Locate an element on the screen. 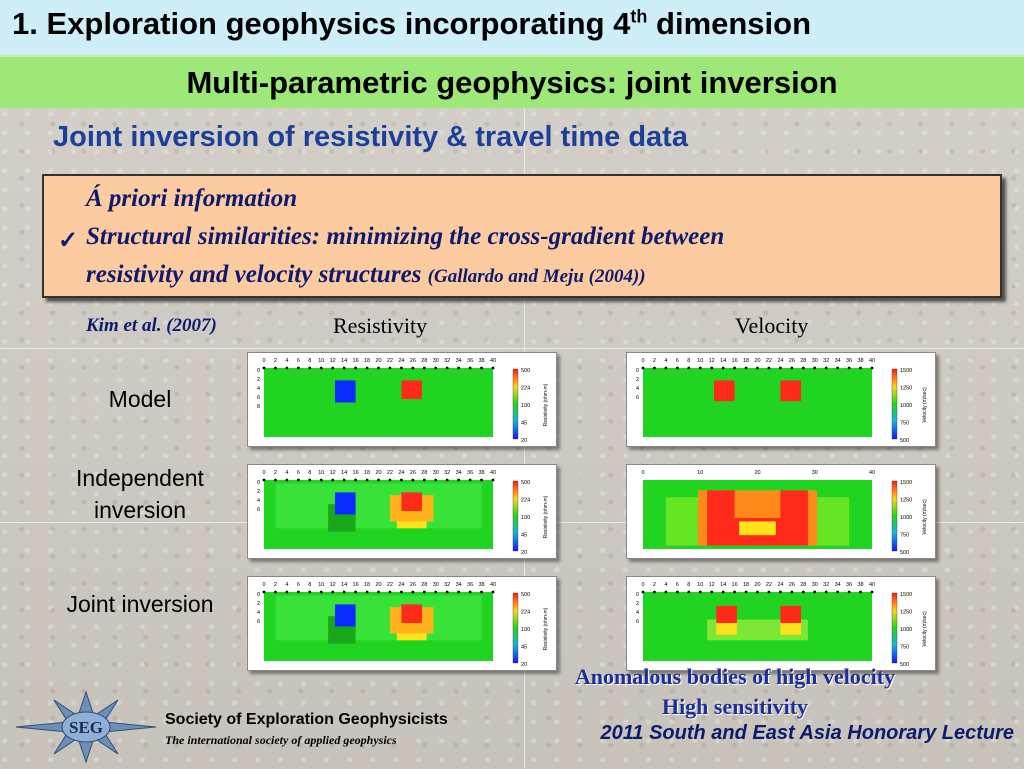 This screenshot has height=769, width=1024. row-label-joint: Joint inversion is located at coordinates (140, 604).